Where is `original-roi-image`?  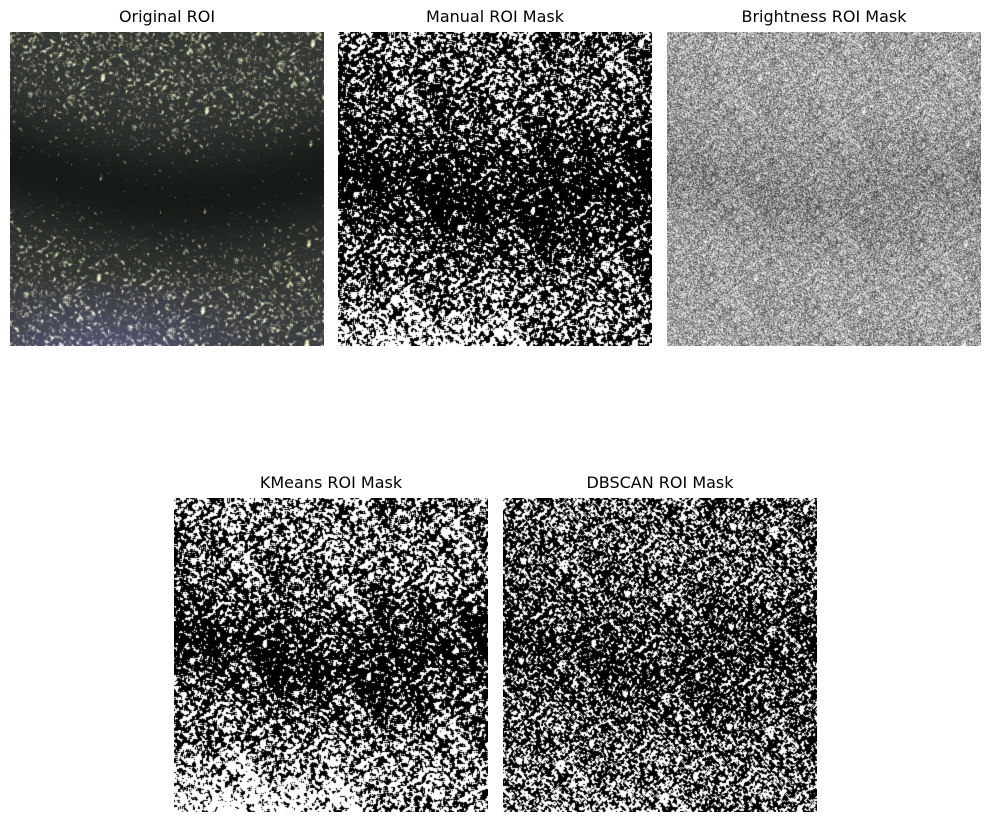 original-roi-image is located at coordinates (167, 189).